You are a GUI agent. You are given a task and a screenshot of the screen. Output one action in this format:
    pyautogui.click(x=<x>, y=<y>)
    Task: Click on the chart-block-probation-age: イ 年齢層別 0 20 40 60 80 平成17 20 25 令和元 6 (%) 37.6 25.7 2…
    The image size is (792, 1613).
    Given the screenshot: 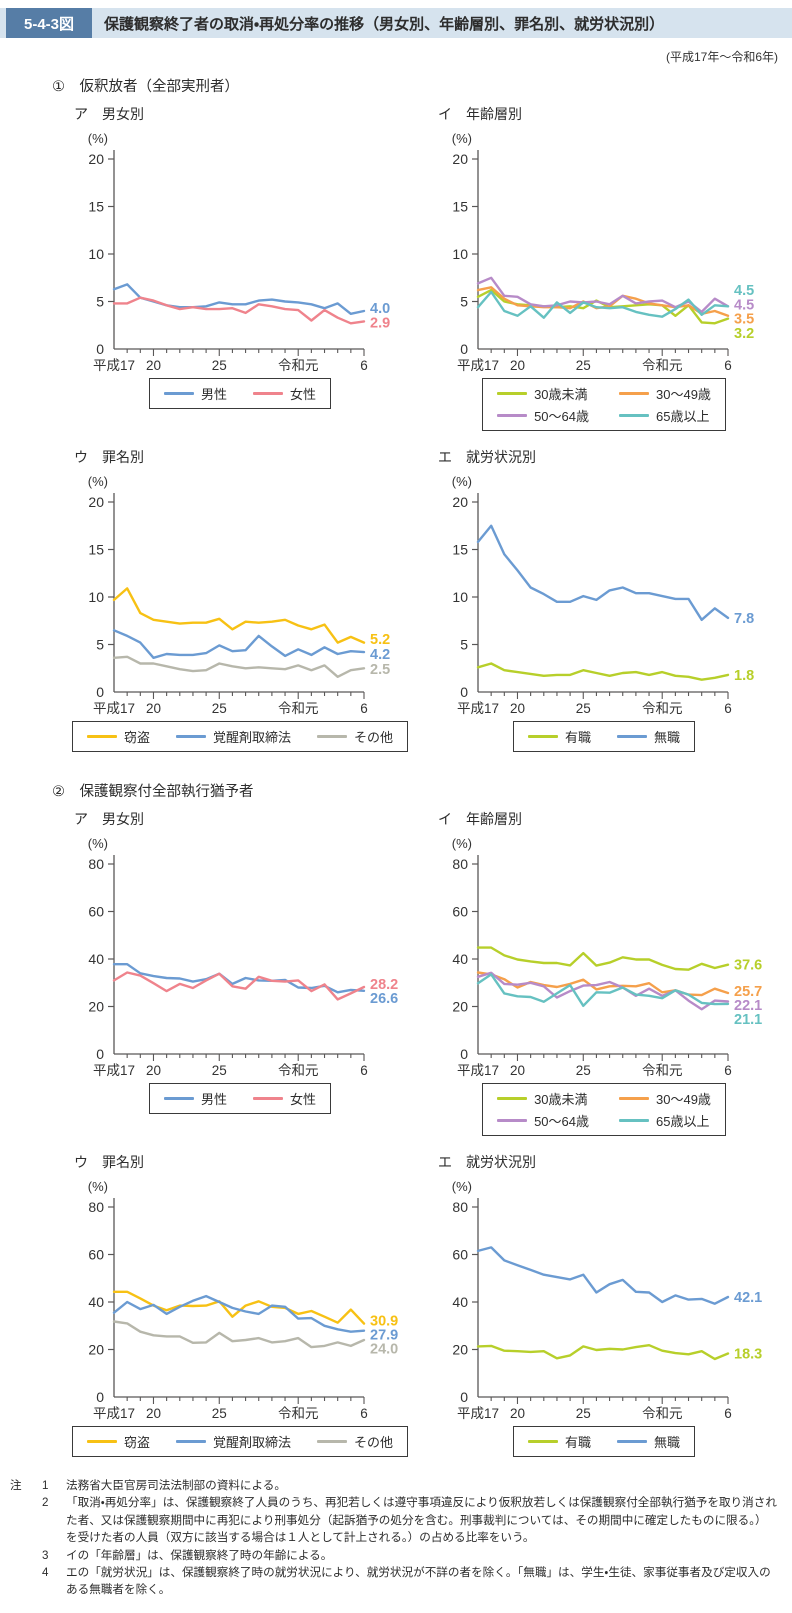 What is the action you would take?
    pyautogui.click(x=598, y=972)
    